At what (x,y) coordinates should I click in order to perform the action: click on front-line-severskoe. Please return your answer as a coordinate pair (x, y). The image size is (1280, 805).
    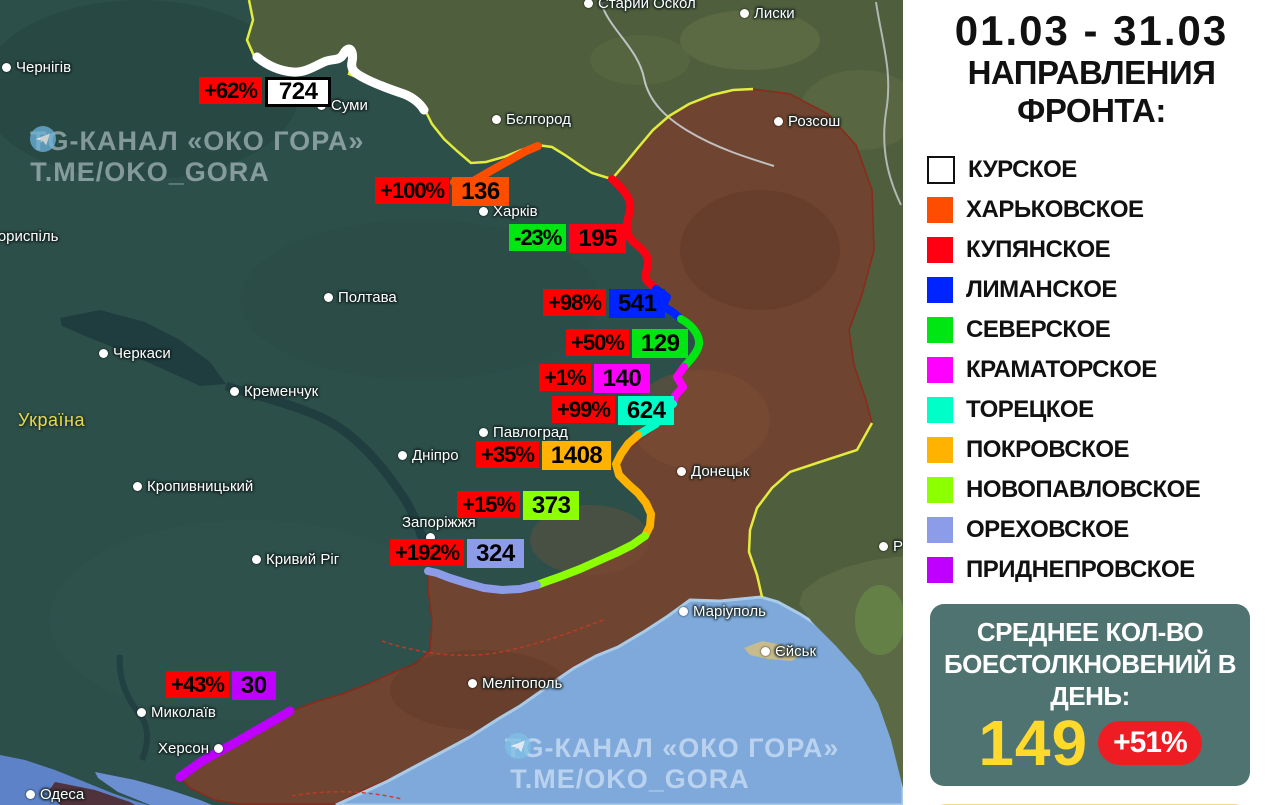
    Looking at the image, I should click on (690, 343).